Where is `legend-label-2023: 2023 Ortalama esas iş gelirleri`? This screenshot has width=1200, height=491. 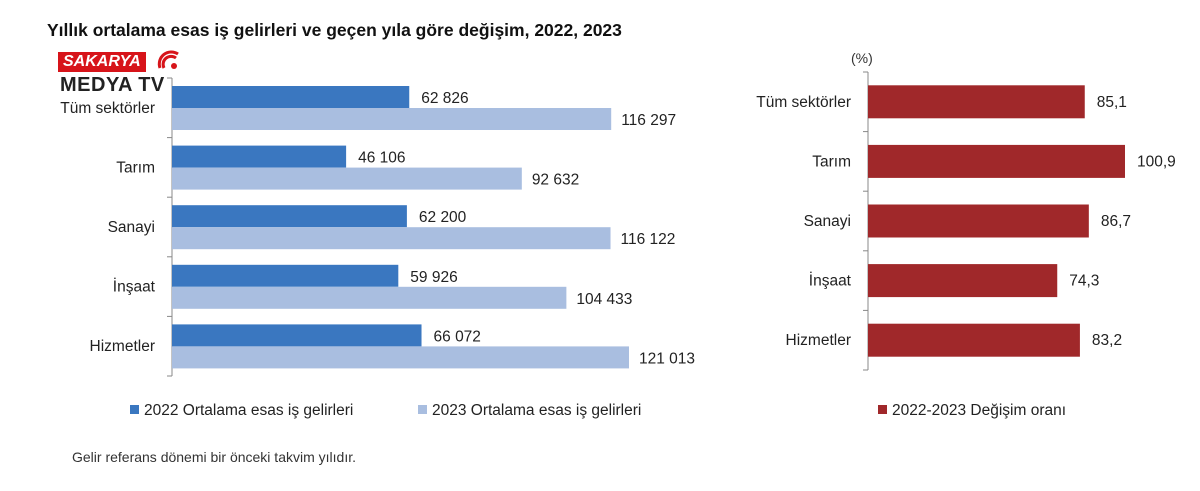 legend-label-2023: 2023 Ortalama esas iş gelirleri is located at coordinates (537, 410).